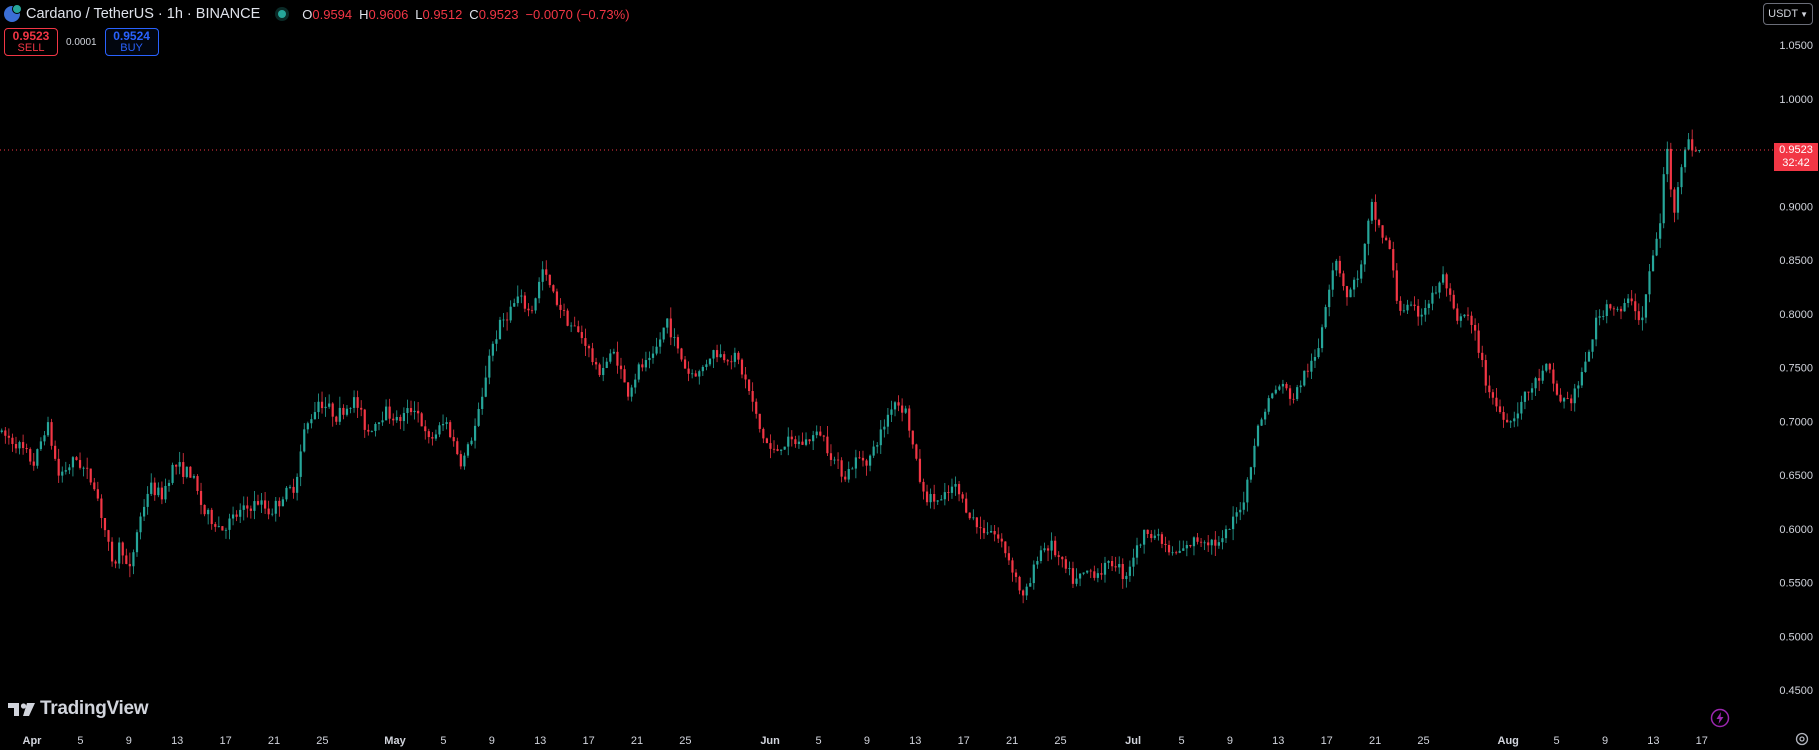  What do you see at coordinates (31, 36) in the screenshot?
I see `sell-price: 0.9523` at bounding box center [31, 36].